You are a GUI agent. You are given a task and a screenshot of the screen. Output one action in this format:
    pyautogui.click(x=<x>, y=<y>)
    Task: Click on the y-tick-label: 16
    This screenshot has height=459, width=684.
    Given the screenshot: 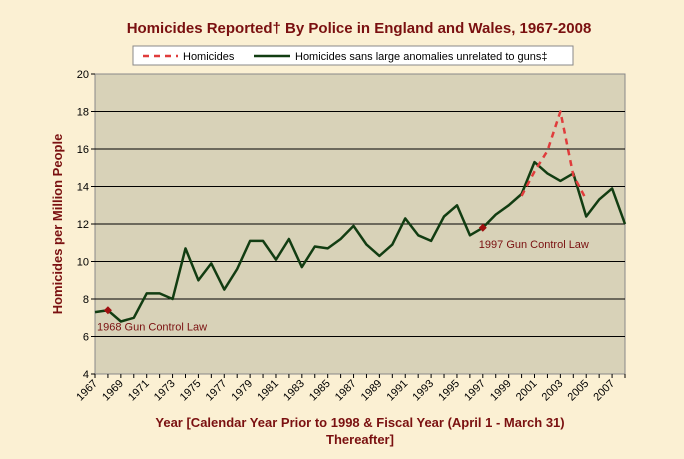 What is the action you would take?
    pyautogui.click(x=83, y=150)
    